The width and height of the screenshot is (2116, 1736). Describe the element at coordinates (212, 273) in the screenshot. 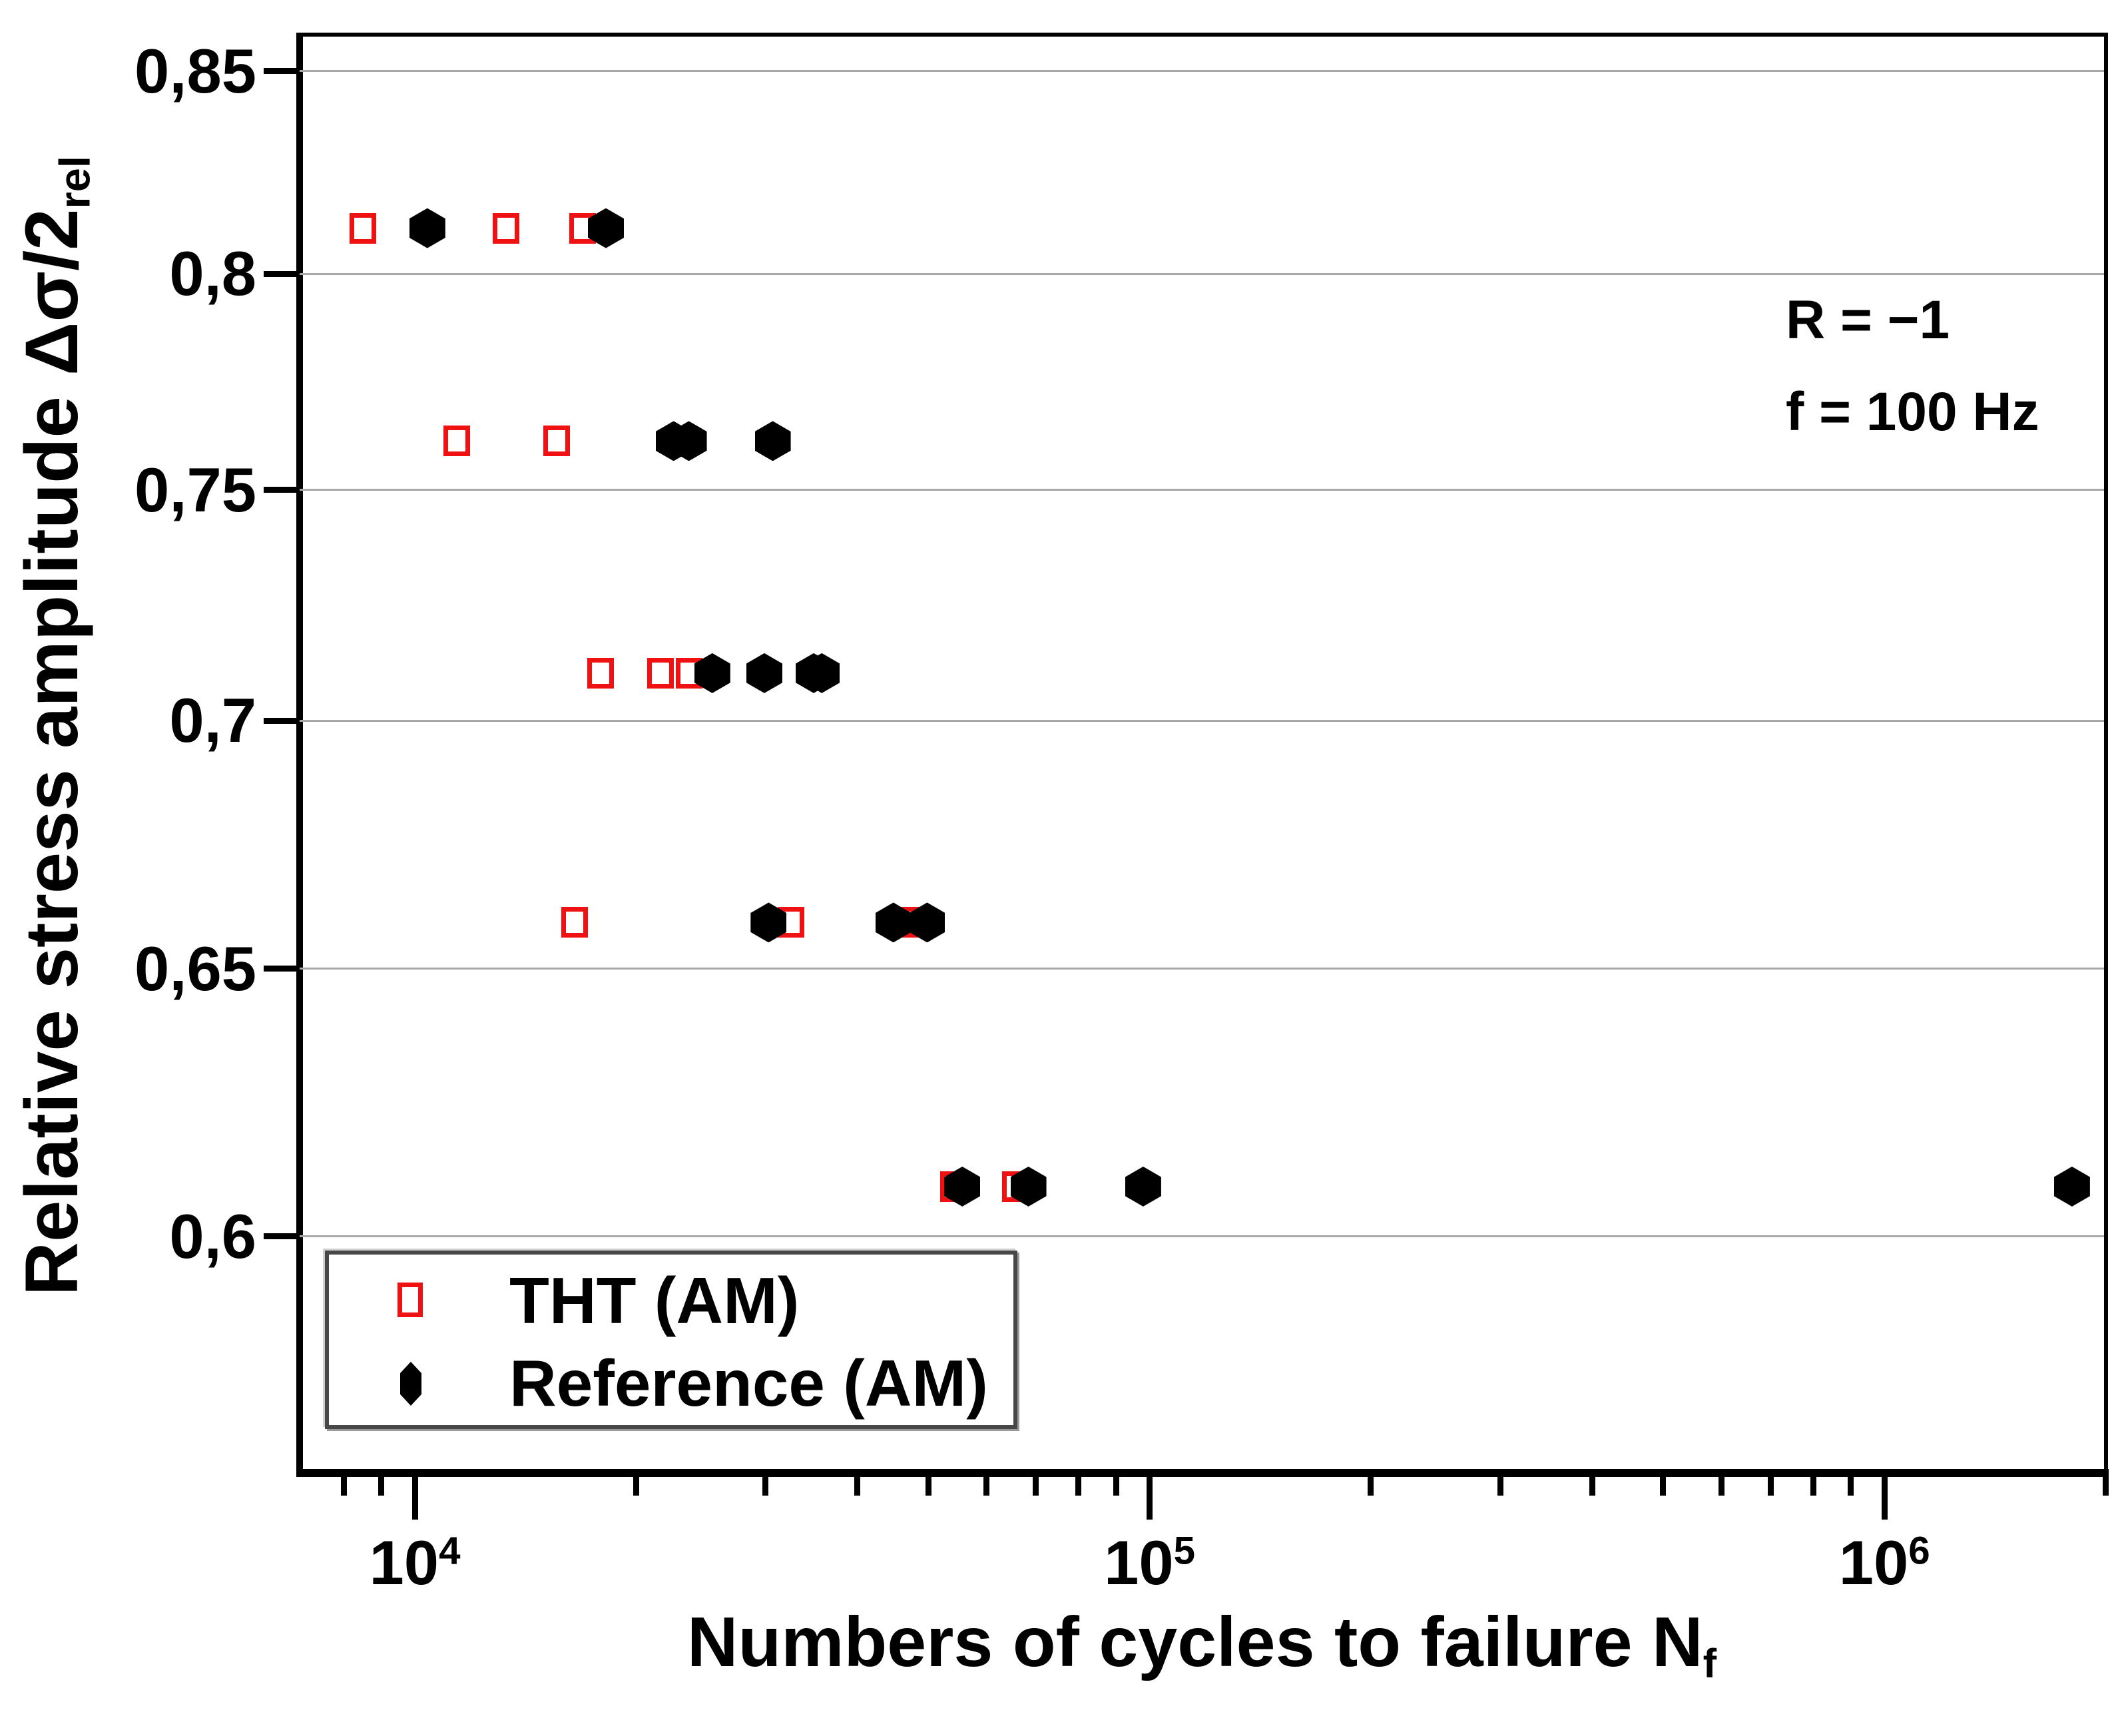

I see `y-tick-label: 0,8` at that location.